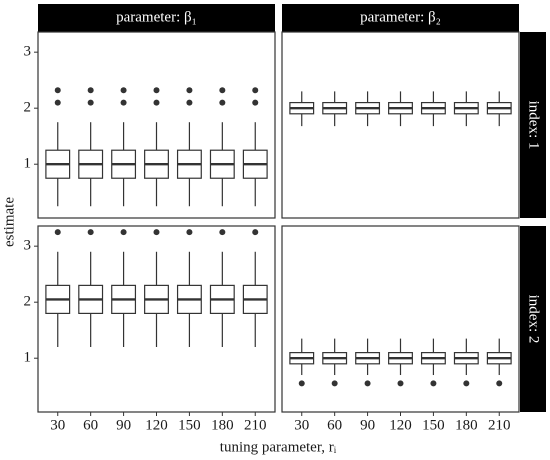 This screenshot has height=460, width=550. What do you see at coordinates (9, 222) in the screenshot?
I see `y-axis-title: estimate` at bounding box center [9, 222].